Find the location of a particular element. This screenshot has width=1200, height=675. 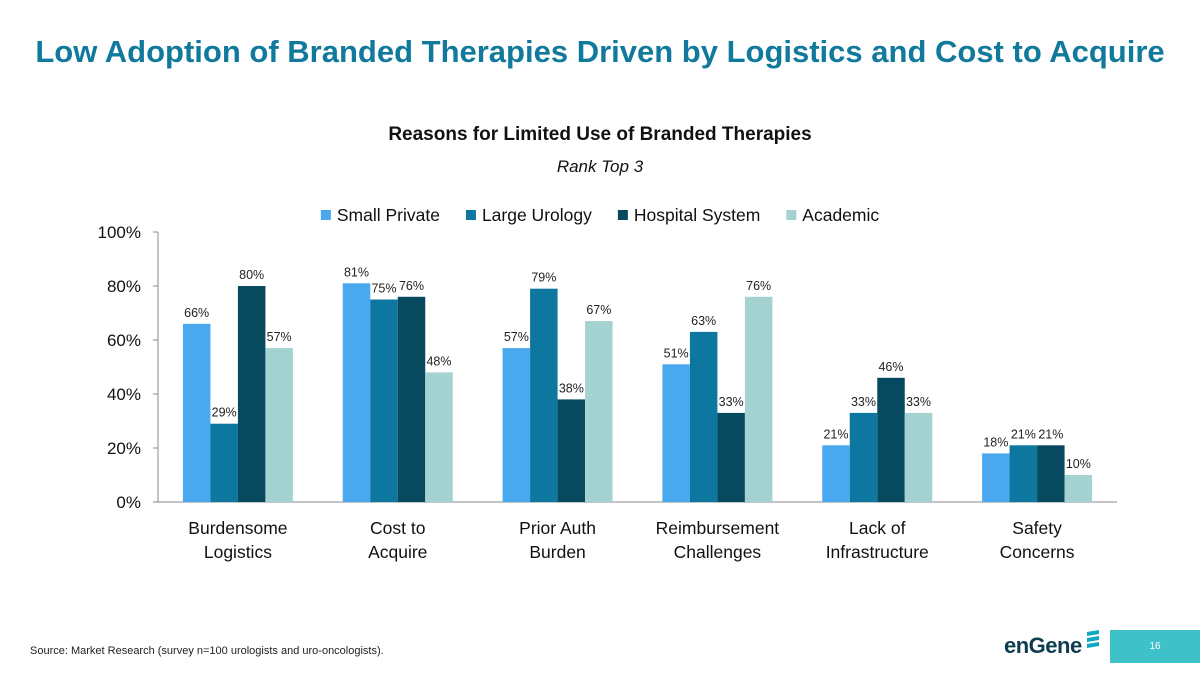

y-tick-label: 40% is located at coordinates (124, 394).